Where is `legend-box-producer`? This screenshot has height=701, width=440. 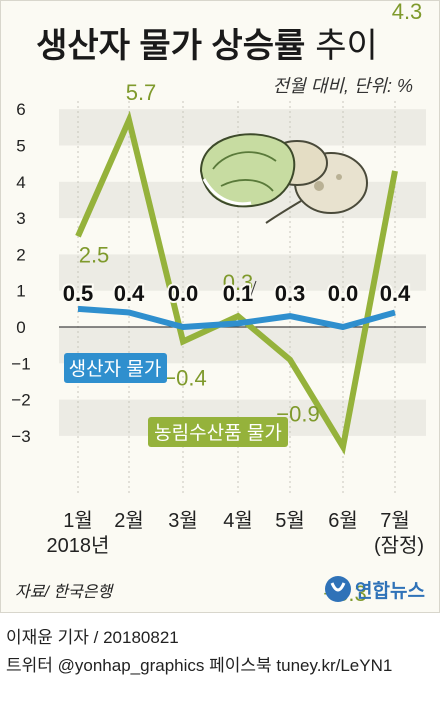
legend-box-producer is located at coordinates (115, 368).